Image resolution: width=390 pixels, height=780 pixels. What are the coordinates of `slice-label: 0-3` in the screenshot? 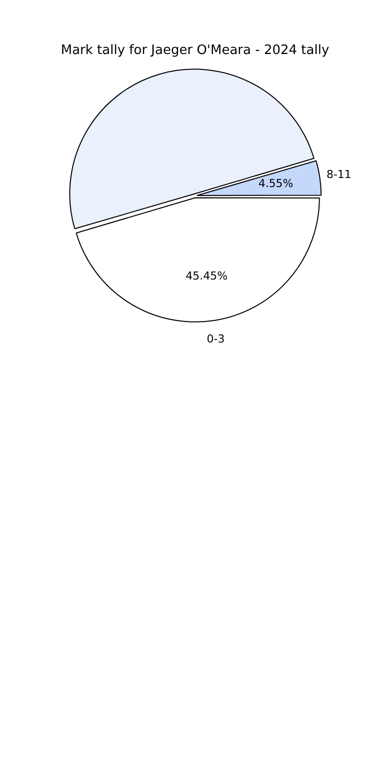 It's located at (215, 339).